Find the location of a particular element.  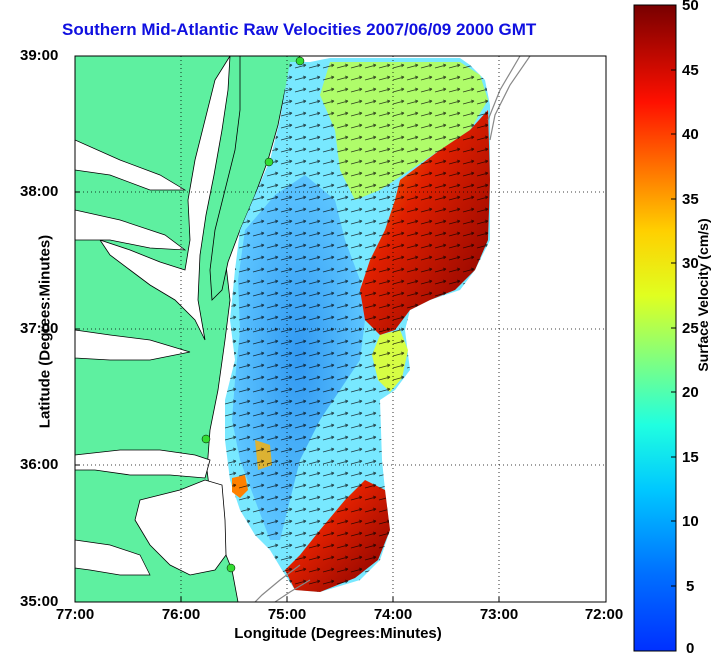

y-tick-label: 35:00 is located at coordinates (39, 601).